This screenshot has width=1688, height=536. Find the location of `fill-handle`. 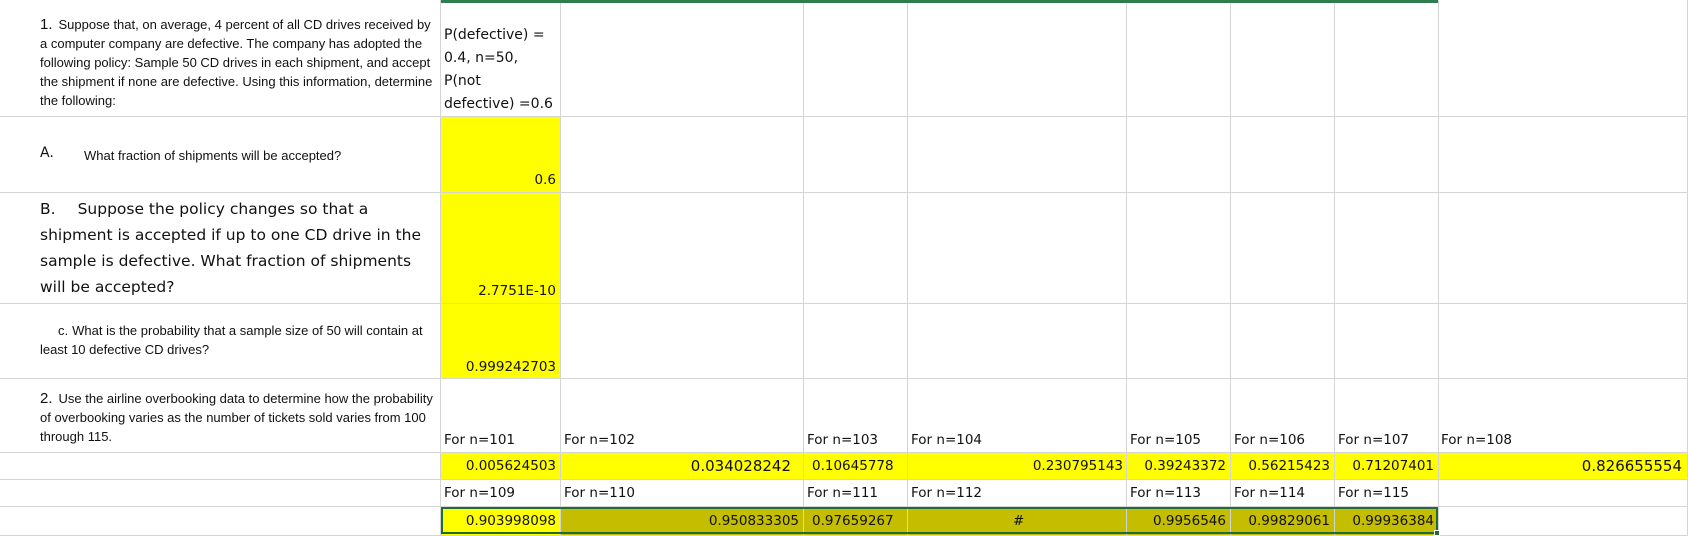

fill-handle is located at coordinates (1437, 533).